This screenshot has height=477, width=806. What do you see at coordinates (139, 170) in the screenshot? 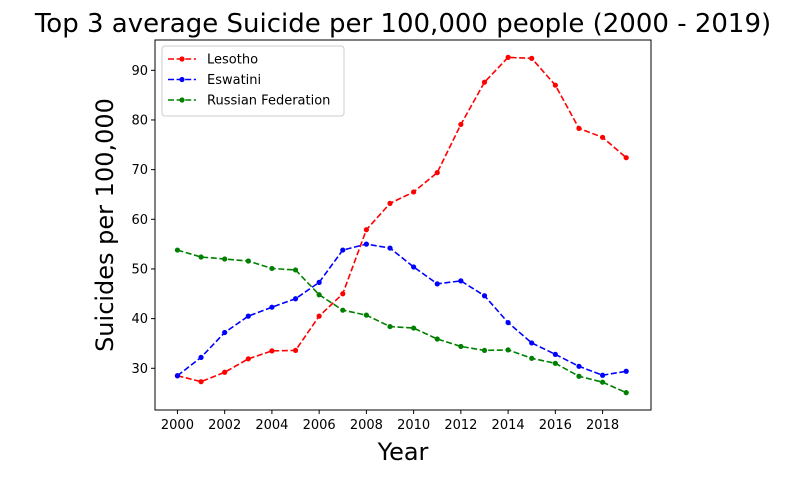
I see `y-tick-label: 70` at bounding box center [139, 170].